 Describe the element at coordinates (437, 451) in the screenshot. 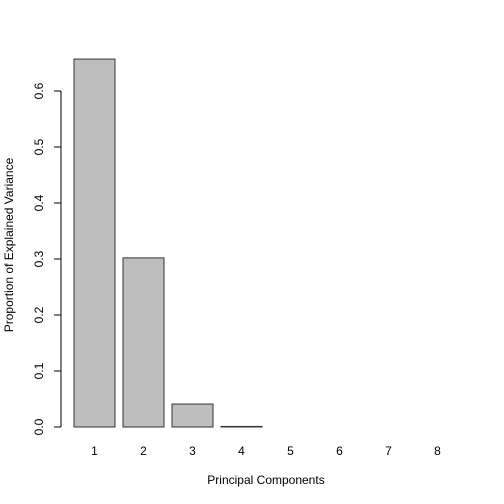

I see `x-tick-label: 8` at that location.